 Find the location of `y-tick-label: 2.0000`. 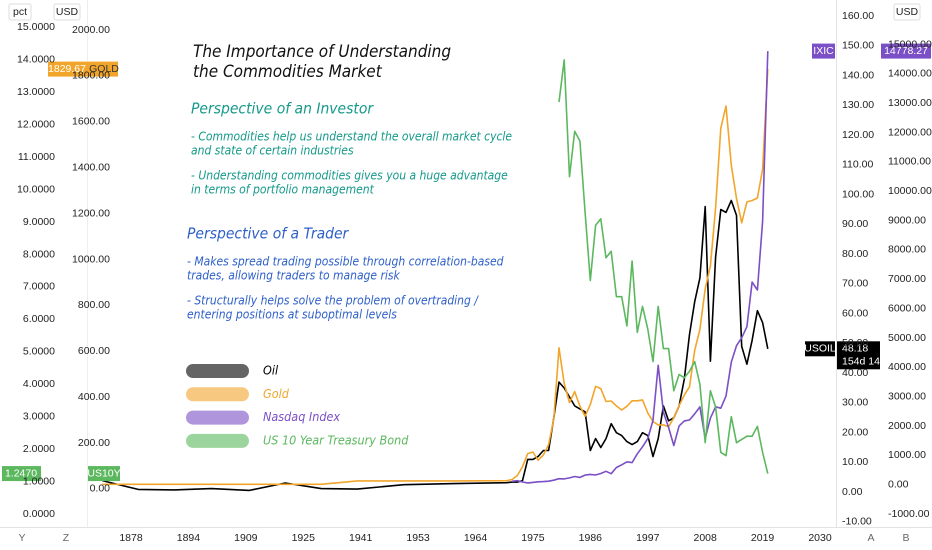

y-tick-label: 2.0000 is located at coordinates (39, 449).